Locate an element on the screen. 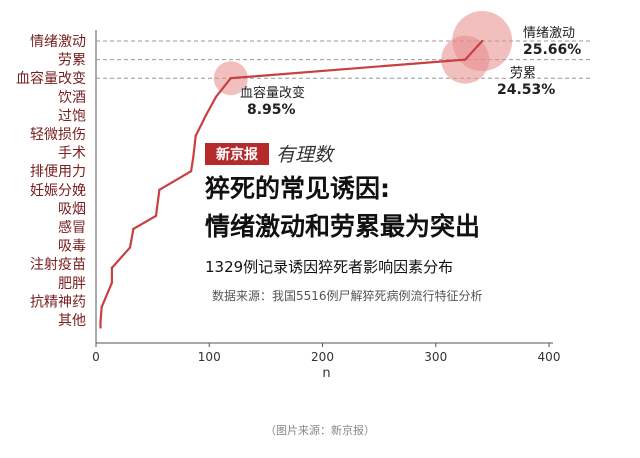 Image resolution: width=640 pixels, height=458 pixels. category-label: 注射疫苗 is located at coordinates (58, 265).